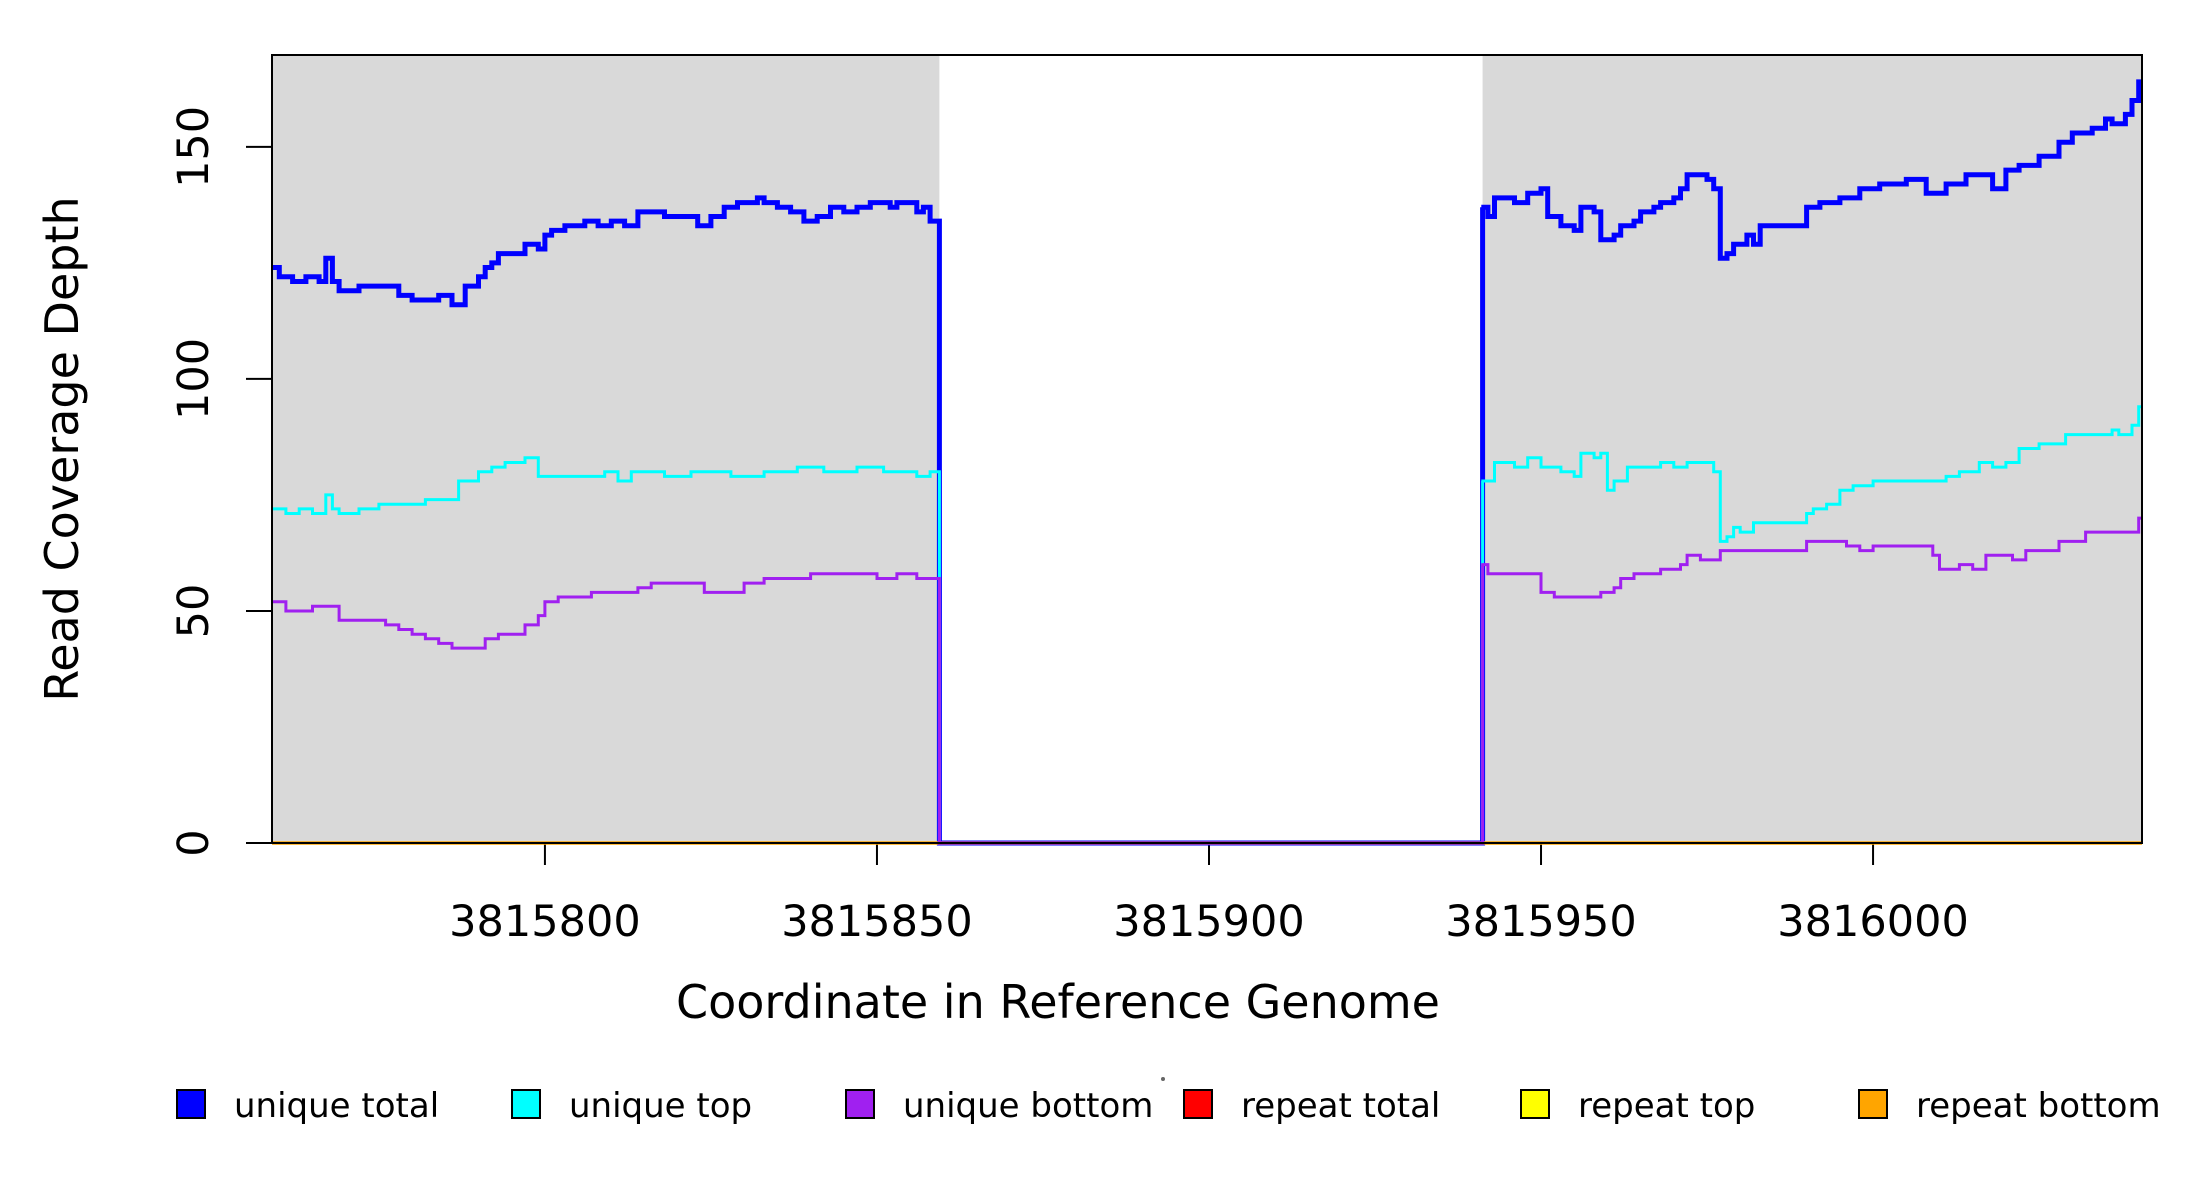 Image resolution: width=2200 pixels, height=1200 pixels. I want to click on legend-label-unique-top: unique top, so click(660, 1106).